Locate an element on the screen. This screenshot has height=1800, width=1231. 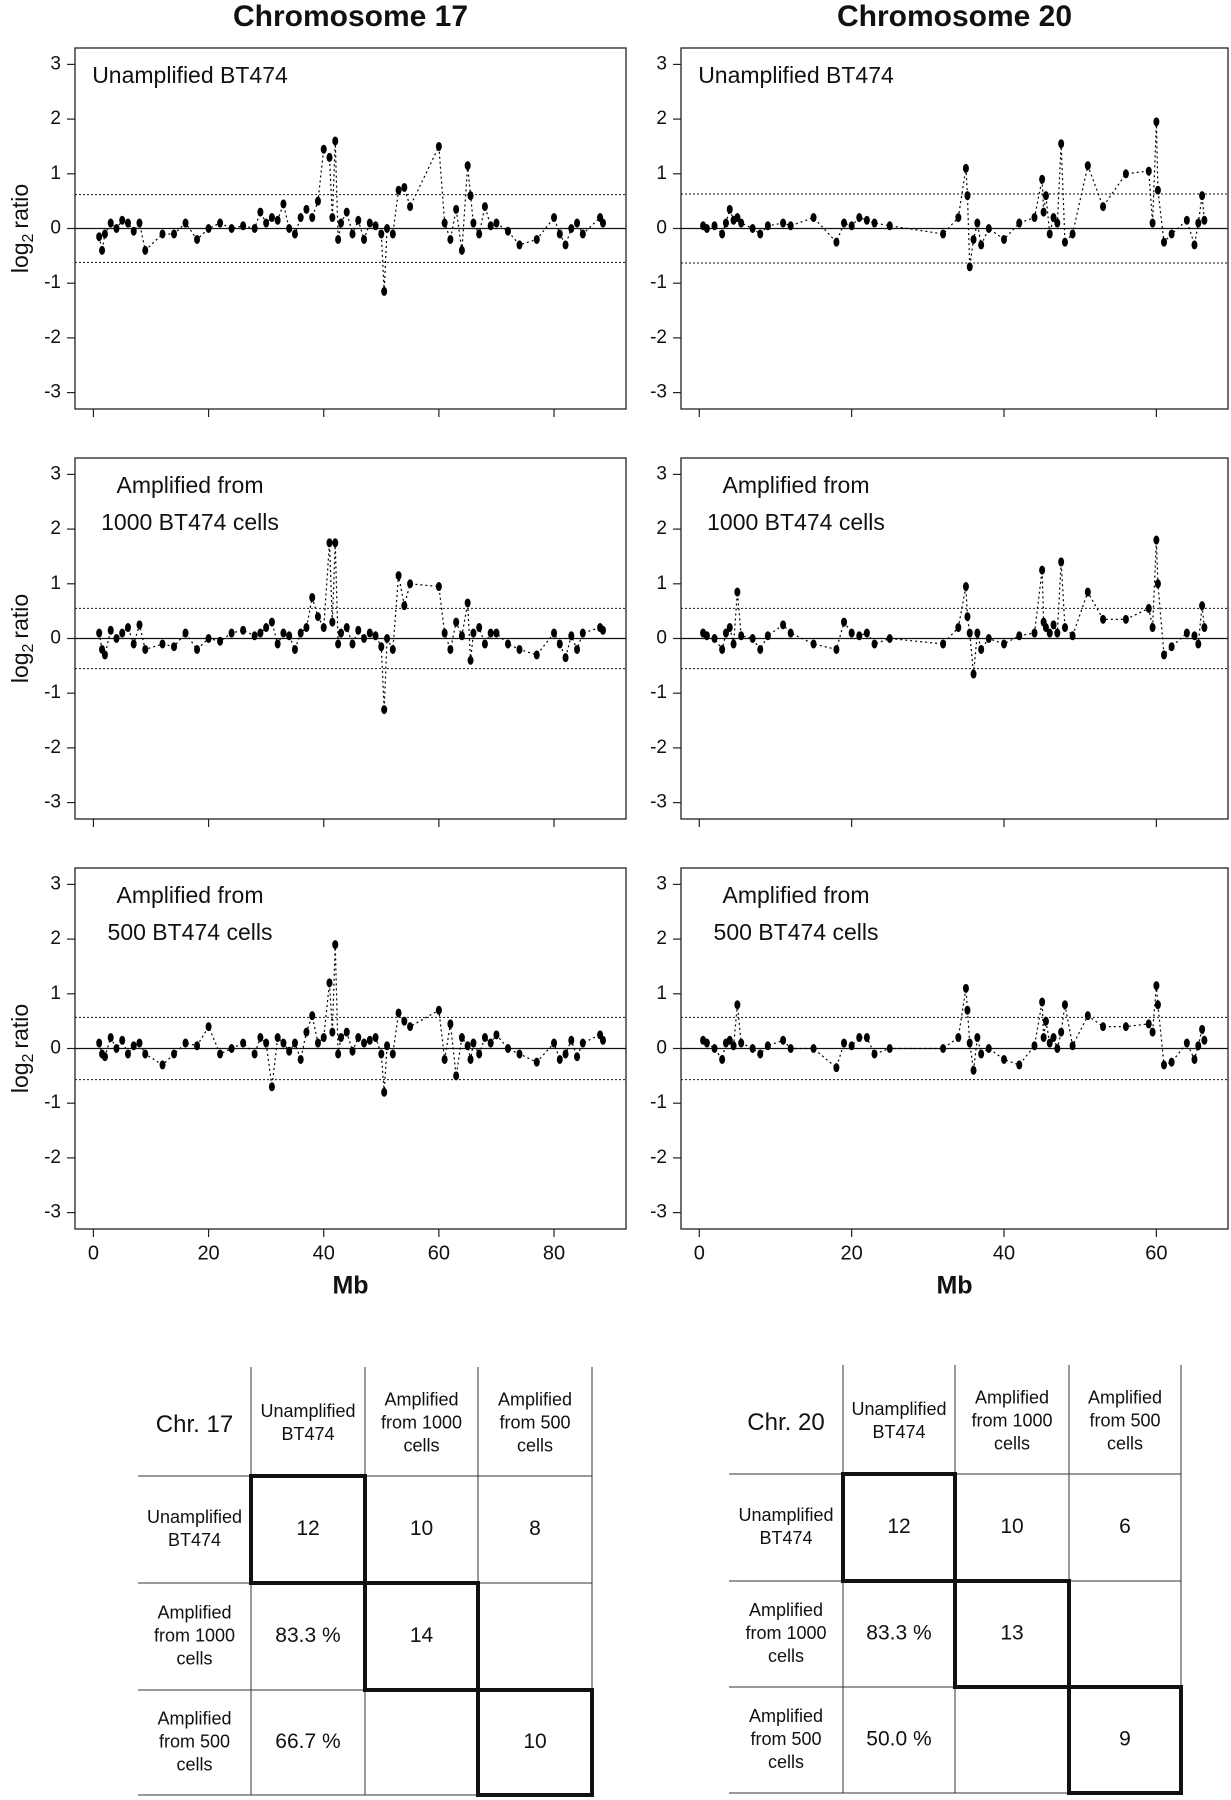
column-header: Amplified is located at coordinates (421, 1399).